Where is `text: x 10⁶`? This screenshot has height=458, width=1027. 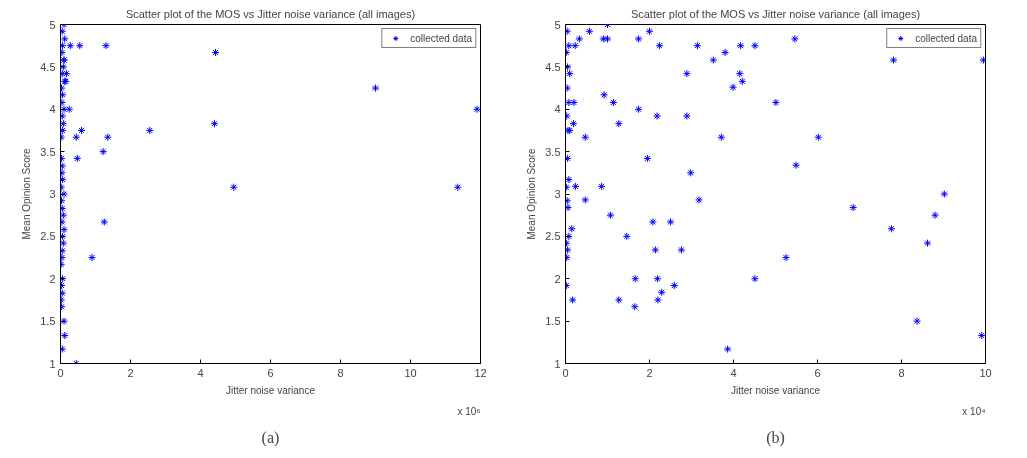 text: x 10⁶ is located at coordinates (469, 411).